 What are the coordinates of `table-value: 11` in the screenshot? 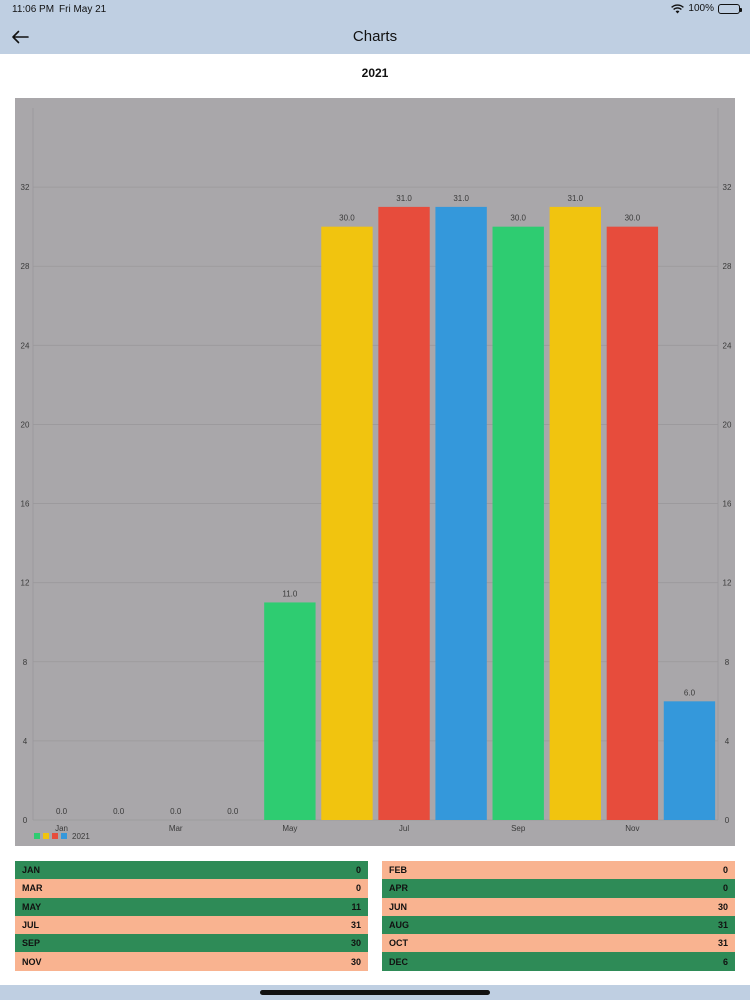 It's located at (356, 906).